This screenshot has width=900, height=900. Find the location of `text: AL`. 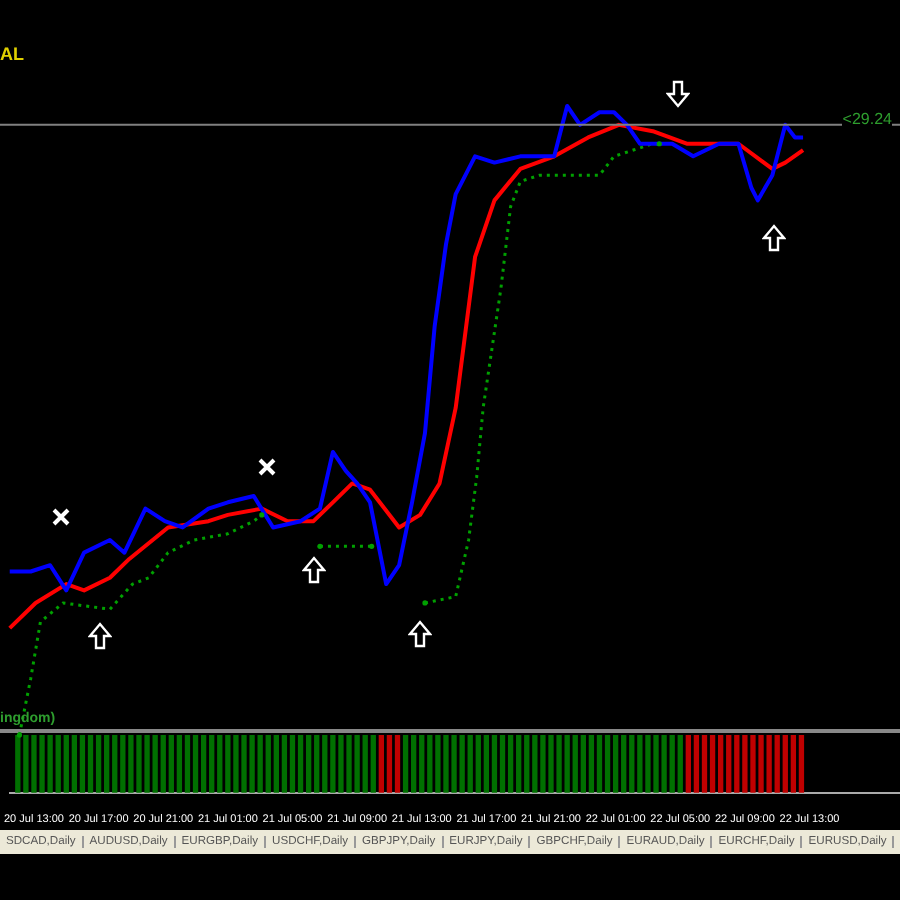

text: AL is located at coordinates (12, 54).